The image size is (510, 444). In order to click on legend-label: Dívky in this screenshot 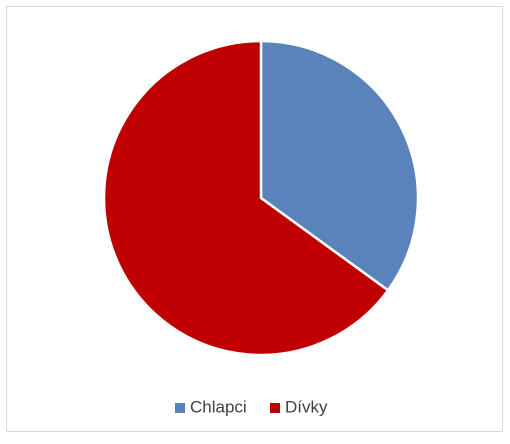, I will do `click(306, 406)`.